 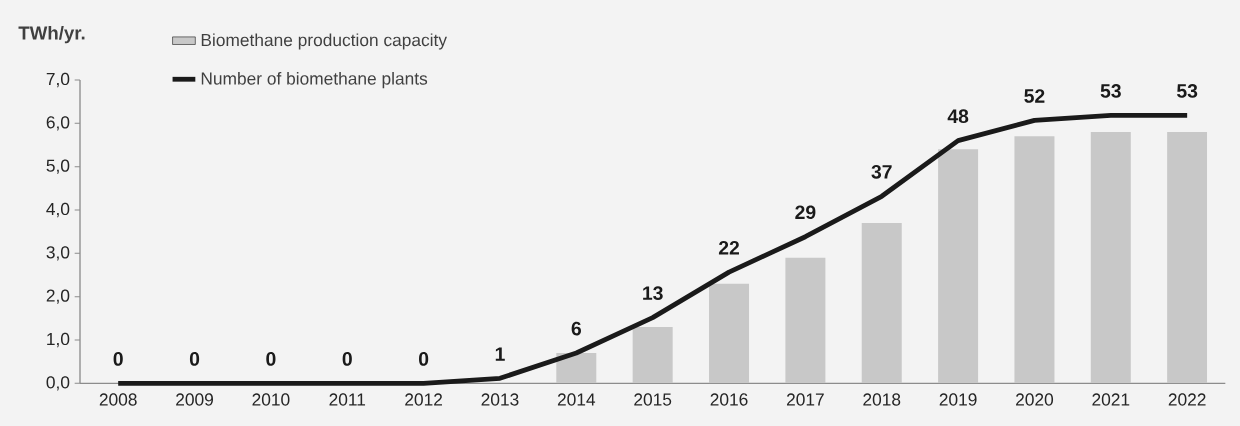 What do you see at coordinates (1034, 96) in the screenshot?
I see `data-label: 52` at bounding box center [1034, 96].